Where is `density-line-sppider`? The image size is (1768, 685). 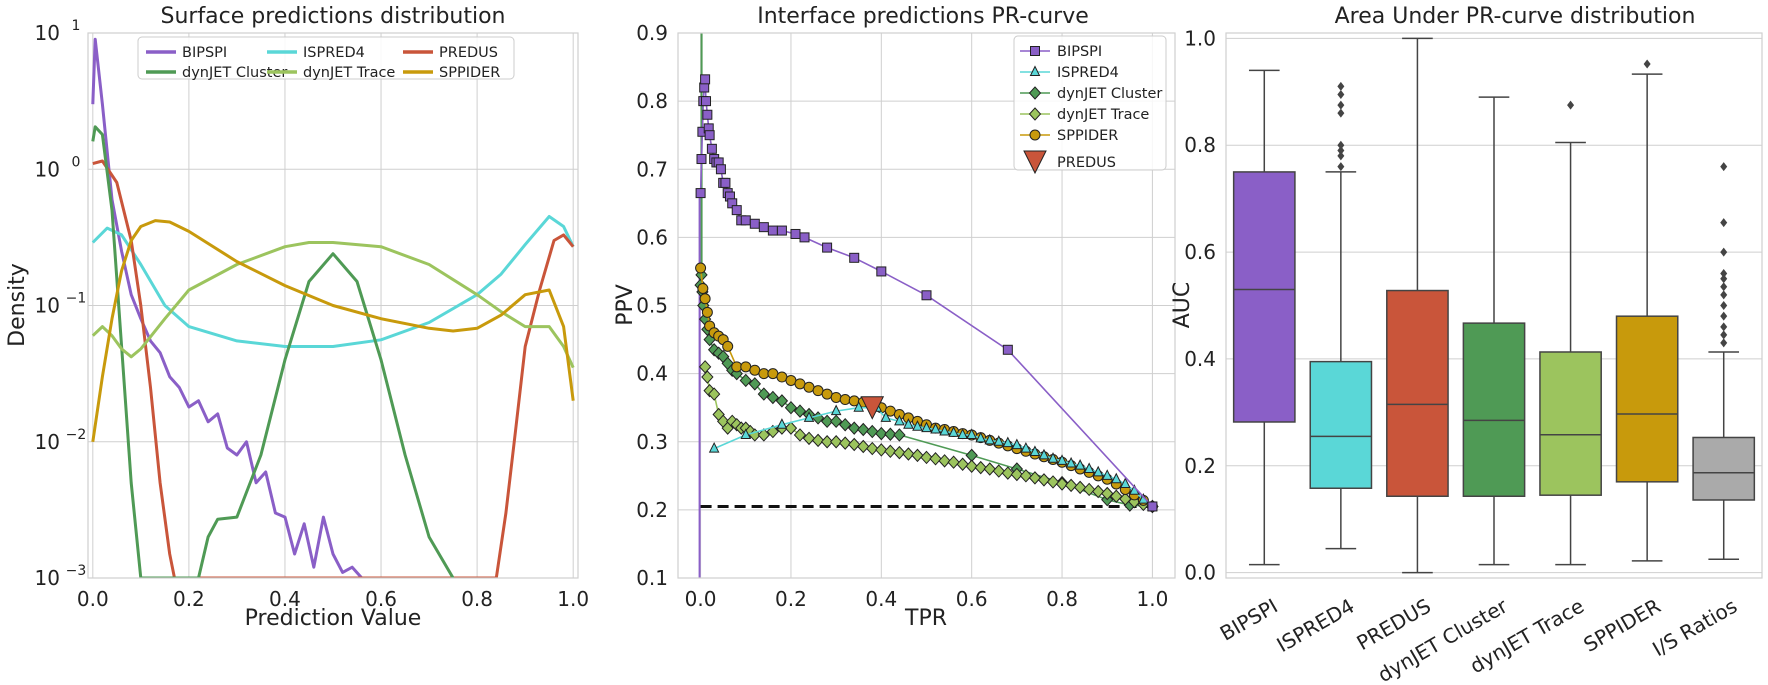 density-line-sppider is located at coordinates (333, 331).